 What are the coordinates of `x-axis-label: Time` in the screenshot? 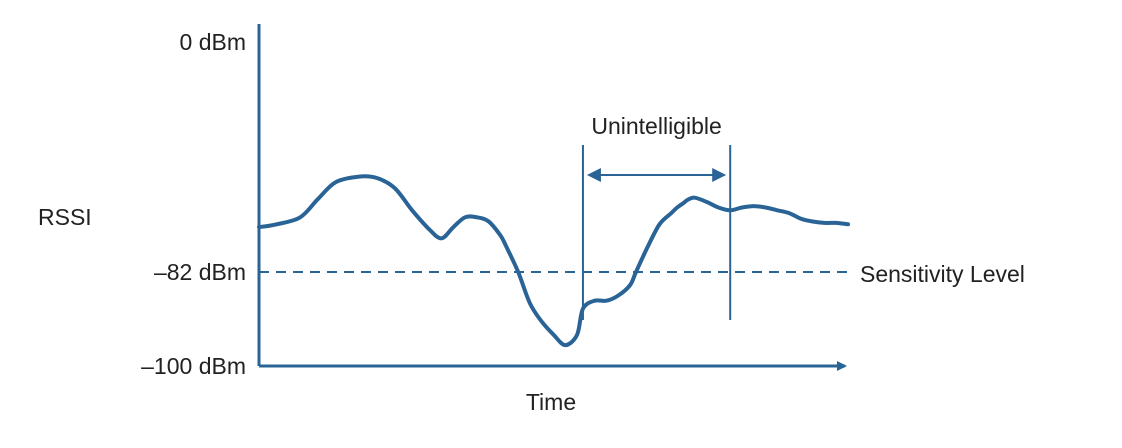 It's located at (551, 402).